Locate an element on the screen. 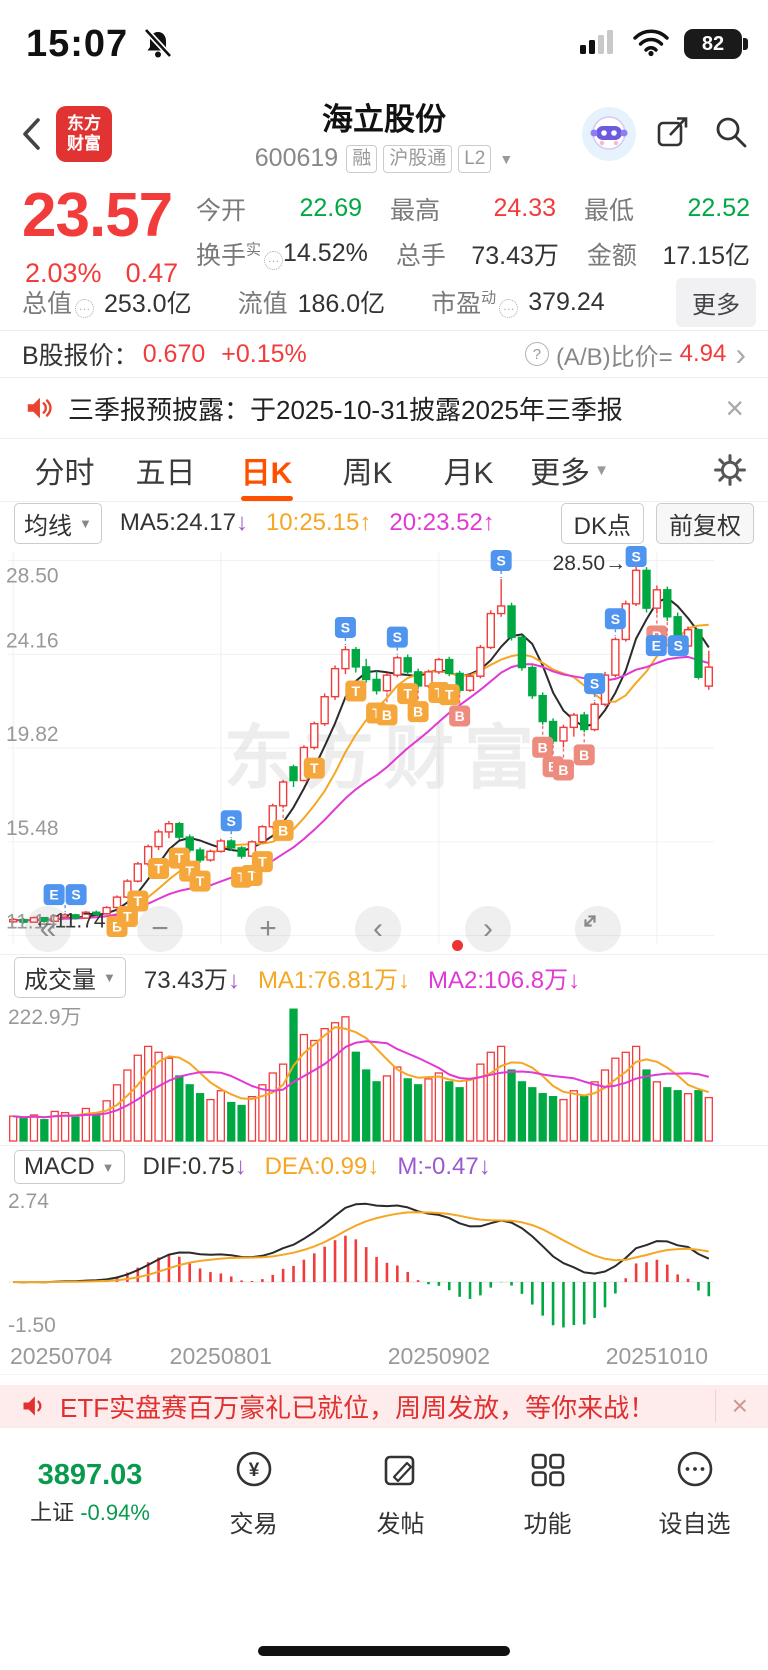 The image size is (768, 1670). bottomnav-item-功能: 功能 is located at coordinates (547, 1493).